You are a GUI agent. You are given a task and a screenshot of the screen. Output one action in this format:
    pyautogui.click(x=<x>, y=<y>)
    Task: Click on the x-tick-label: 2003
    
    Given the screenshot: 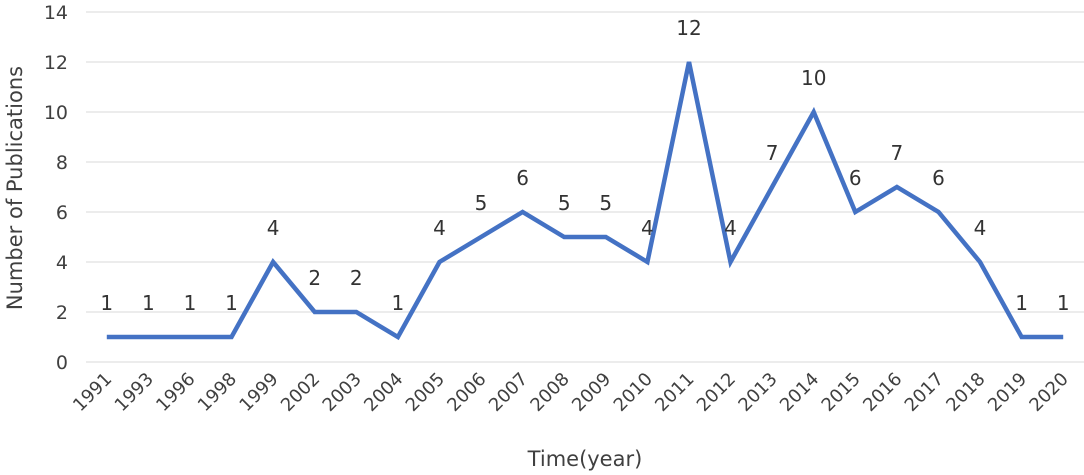 What is the action you would take?
    pyautogui.click(x=342, y=392)
    